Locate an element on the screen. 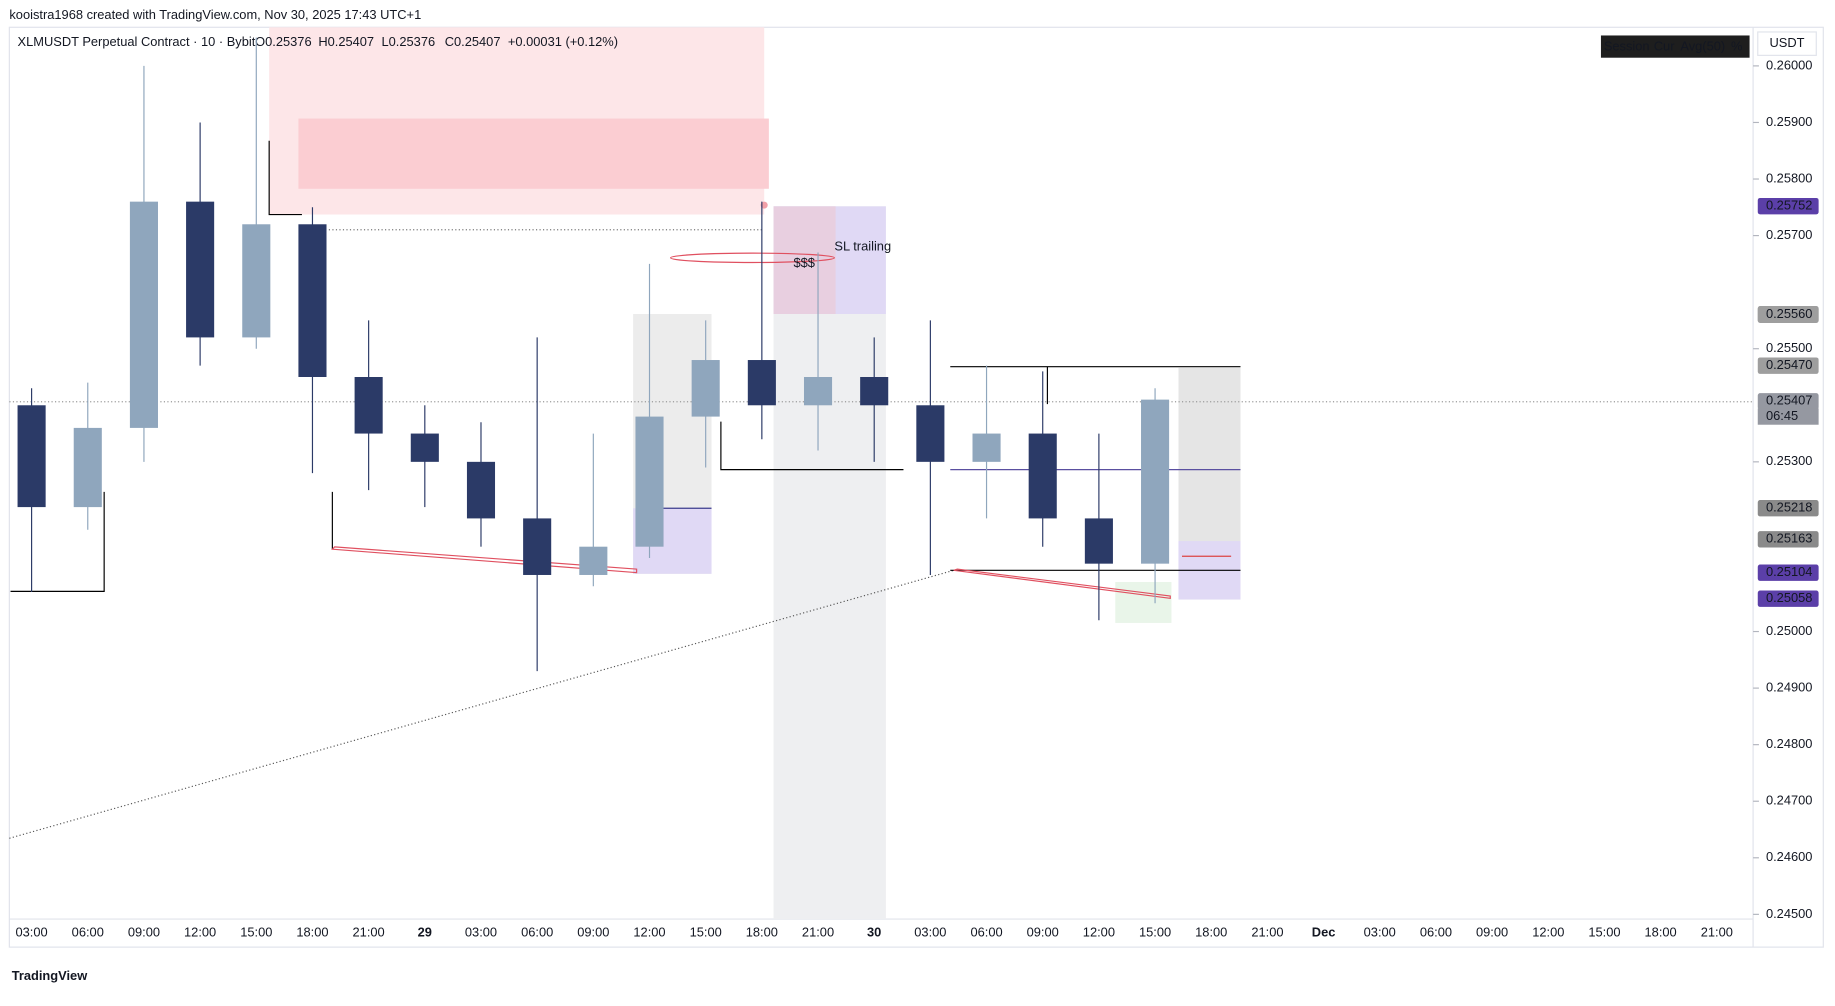 The width and height of the screenshot is (1835, 1006). price-label: 0.25104 is located at coordinates (1789, 571).